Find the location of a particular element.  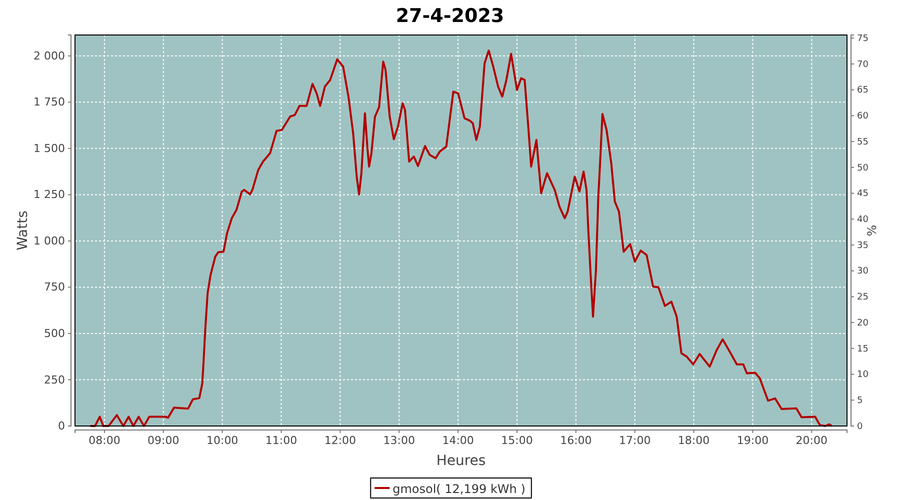

x-tick-label: 15:00 is located at coordinates (517, 440).